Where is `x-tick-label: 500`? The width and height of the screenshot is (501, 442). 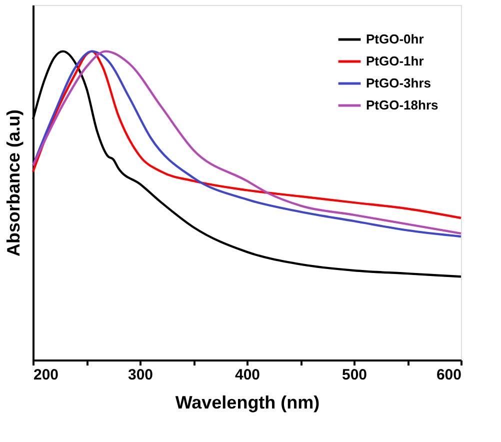
x-tick-label: 500 is located at coordinates (355, 375).